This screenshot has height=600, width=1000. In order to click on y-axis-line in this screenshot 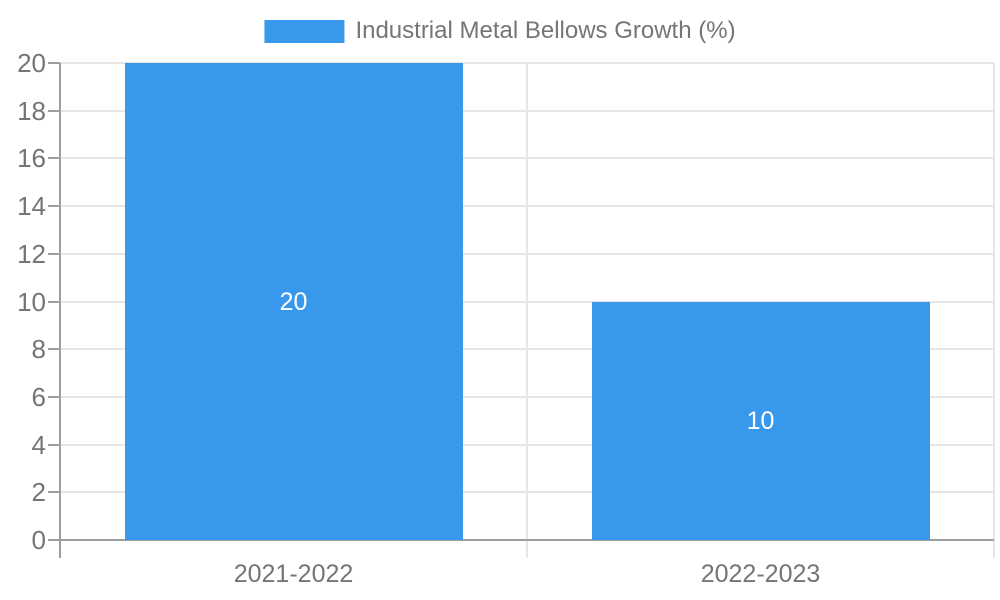, I will do `click(60, 310)`.